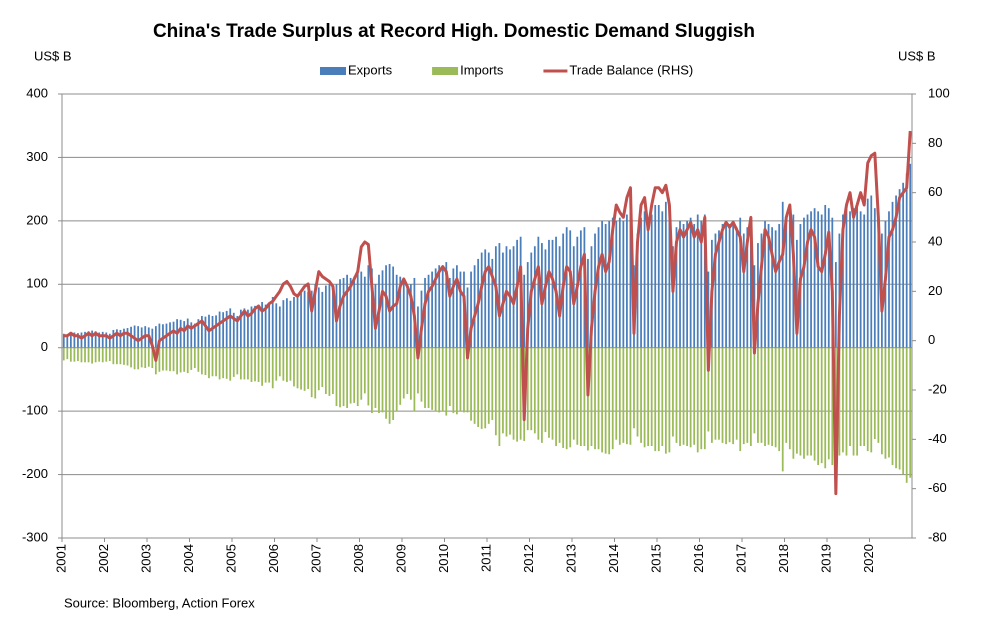  Describe the element at coordinates (935, 191) in the screenshot. I see `y2-tick-label: 60` at that location.